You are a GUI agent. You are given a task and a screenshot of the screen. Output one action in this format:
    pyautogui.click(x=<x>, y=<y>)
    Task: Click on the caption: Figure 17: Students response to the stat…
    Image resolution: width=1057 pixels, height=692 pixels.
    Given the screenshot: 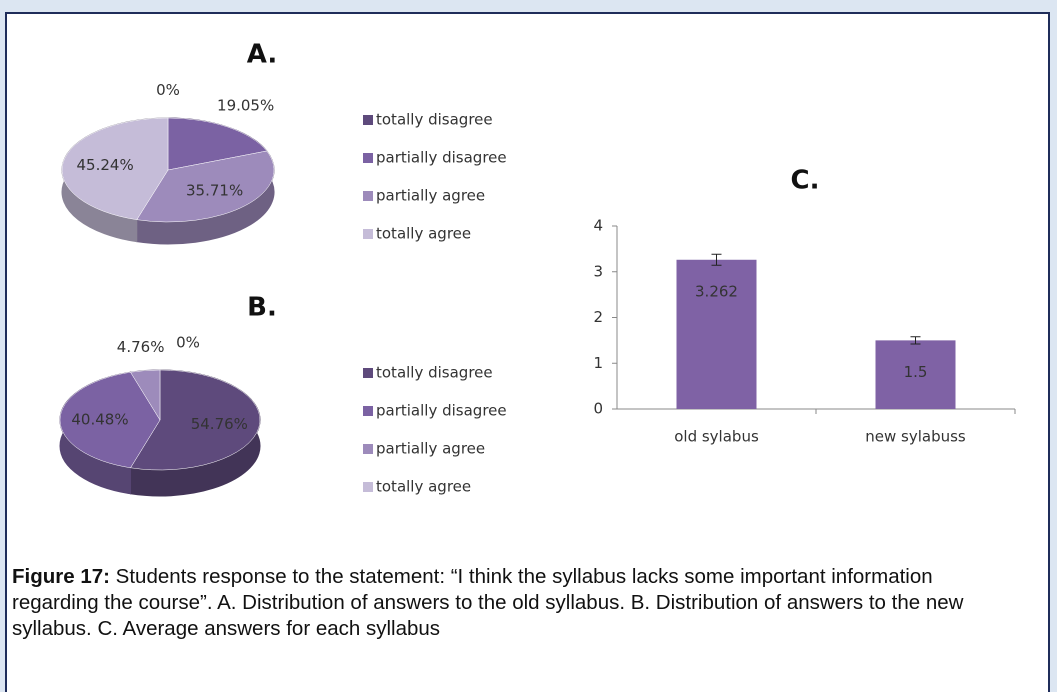 What is the action you would take?
    pyautogui.click(x=512, y=603)
    